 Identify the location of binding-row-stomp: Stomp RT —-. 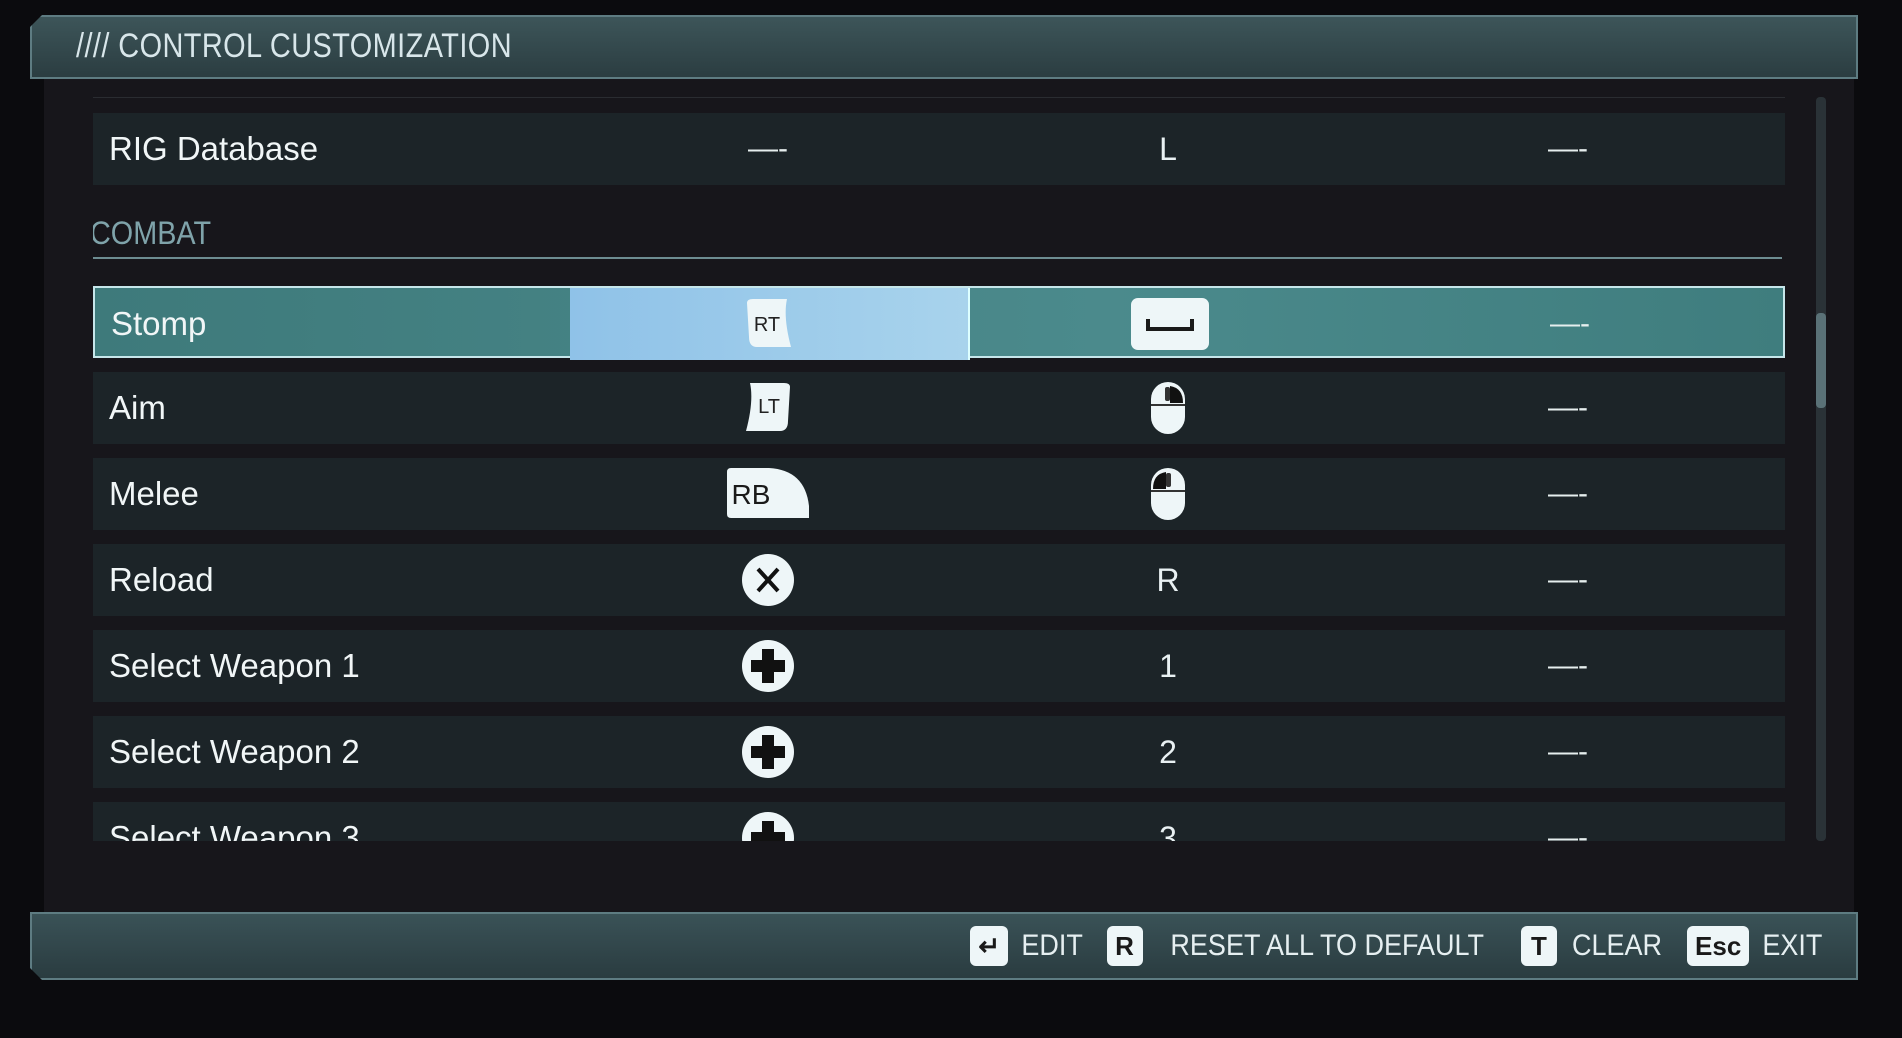
(939, 323).